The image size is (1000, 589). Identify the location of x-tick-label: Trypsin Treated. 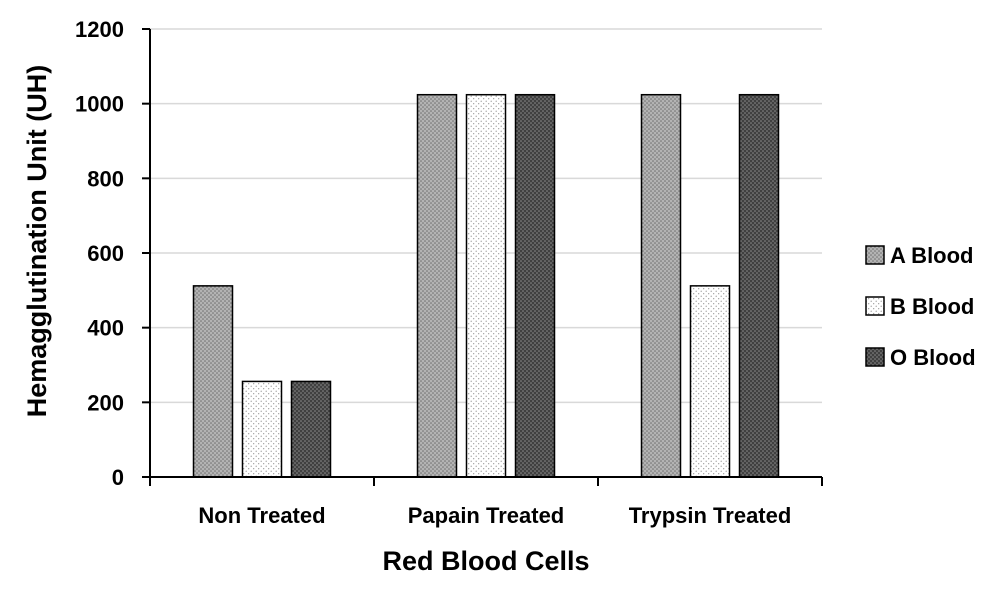
(710, 515).